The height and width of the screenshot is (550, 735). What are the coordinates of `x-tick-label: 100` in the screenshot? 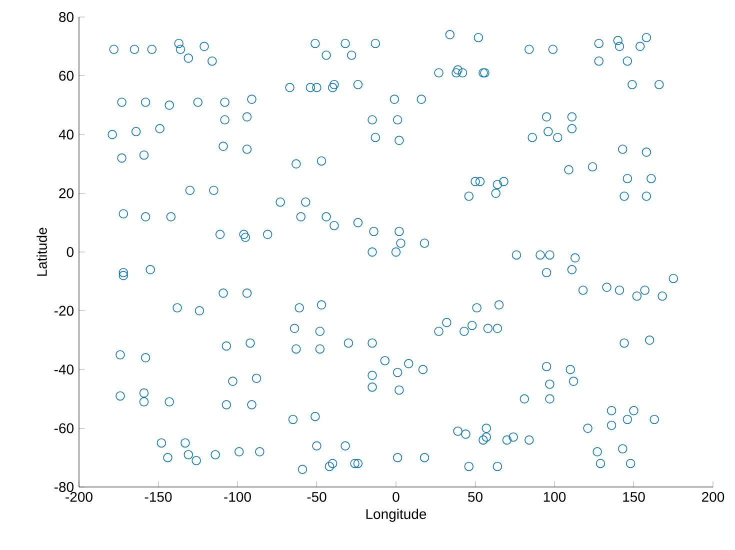 It's located at (555, 497).